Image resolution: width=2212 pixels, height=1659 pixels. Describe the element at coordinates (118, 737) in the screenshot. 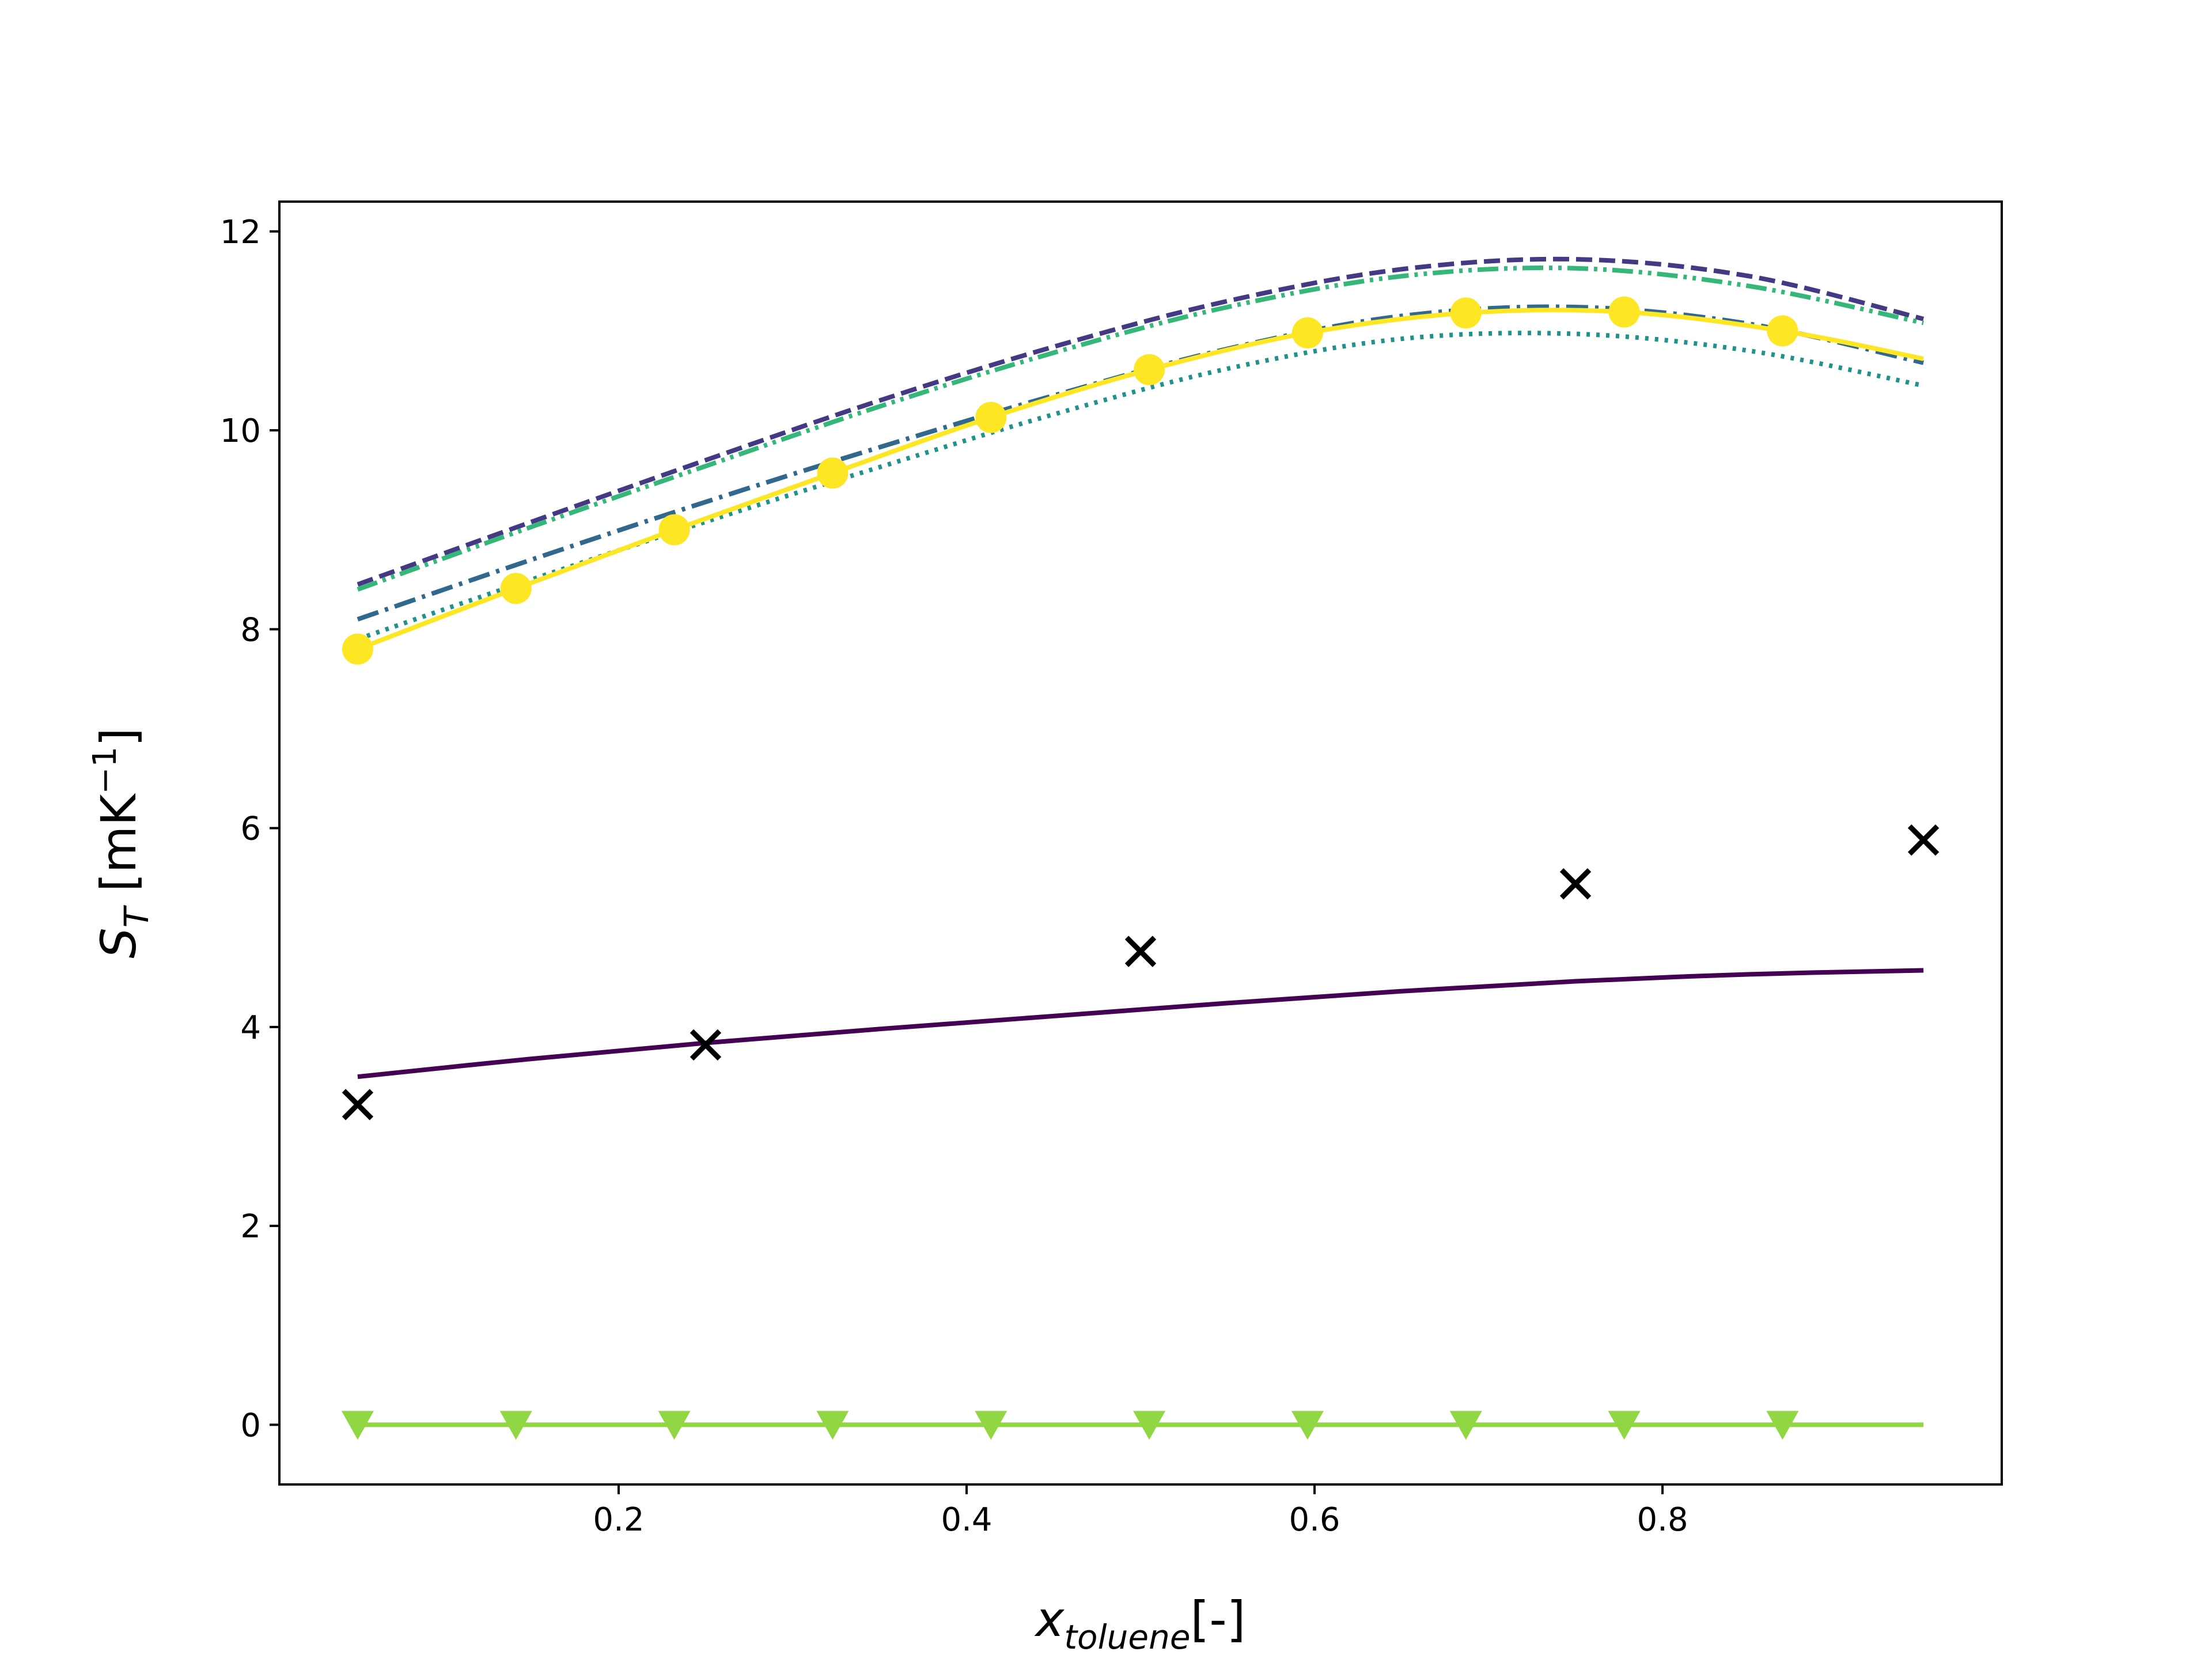

I see `y-axis-label-close: ]` at that location.